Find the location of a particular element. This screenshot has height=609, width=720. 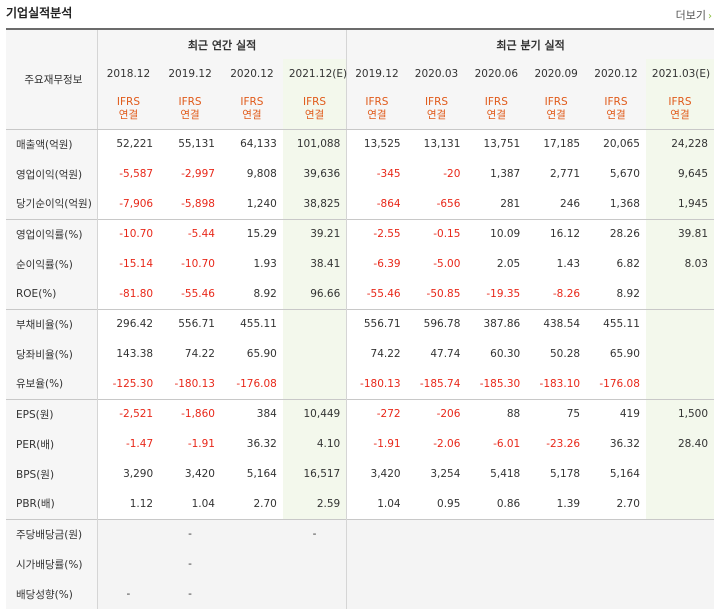

table-cell: 281 is located at coordinates (510, 203).